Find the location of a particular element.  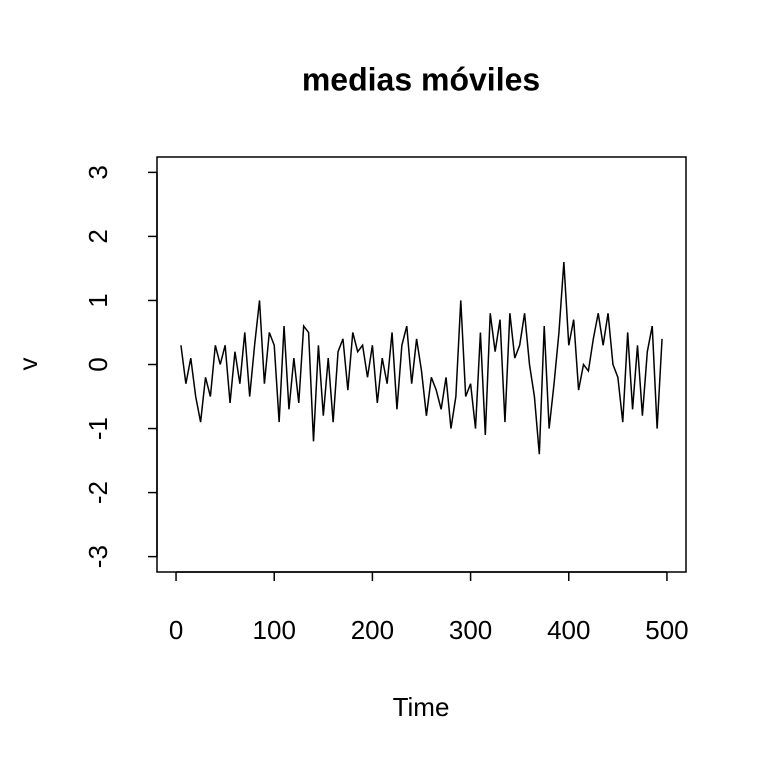

y-tick-label: -1 is located at coordinates (98, 428).